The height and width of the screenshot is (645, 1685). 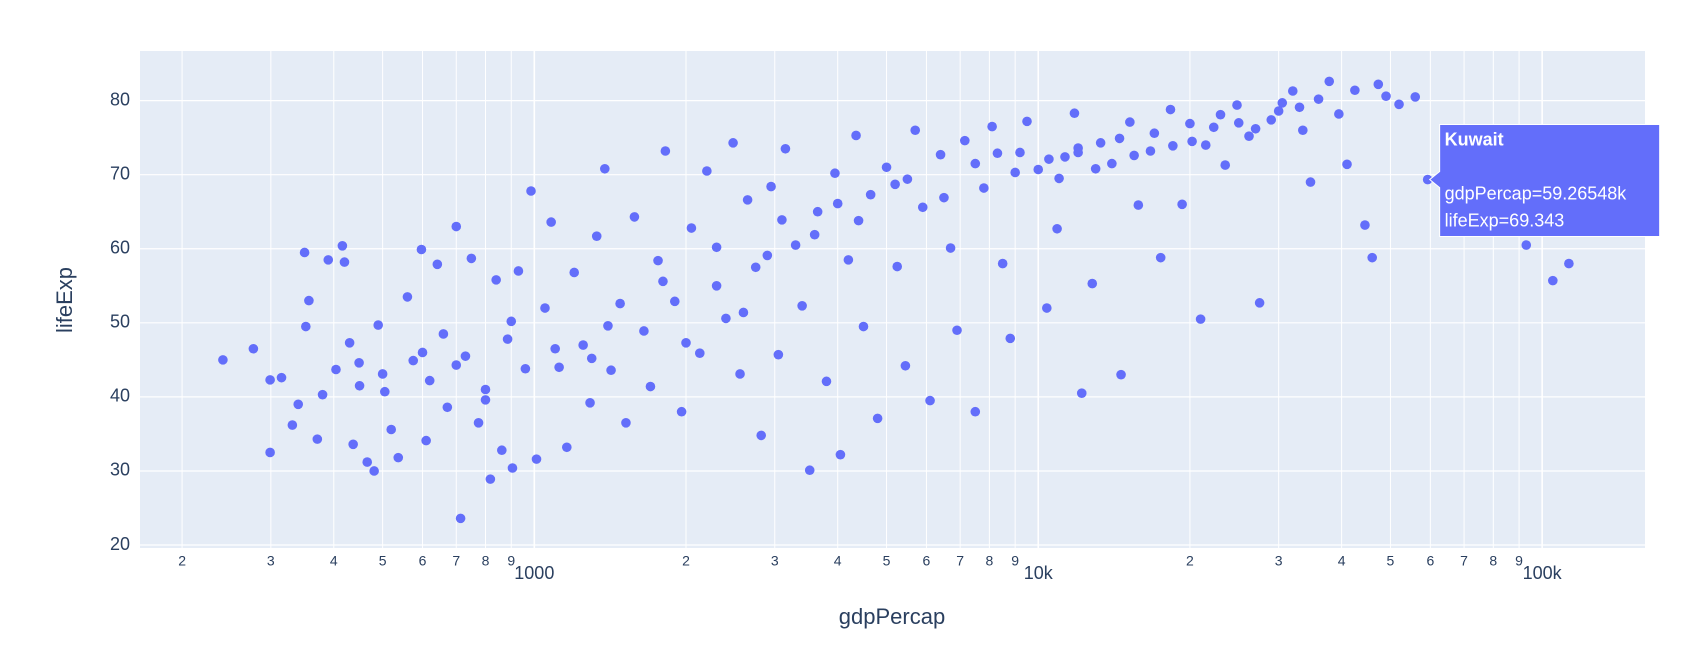 I want to click on x-tick-label-major: 100k, so click(x=1543, y=573).